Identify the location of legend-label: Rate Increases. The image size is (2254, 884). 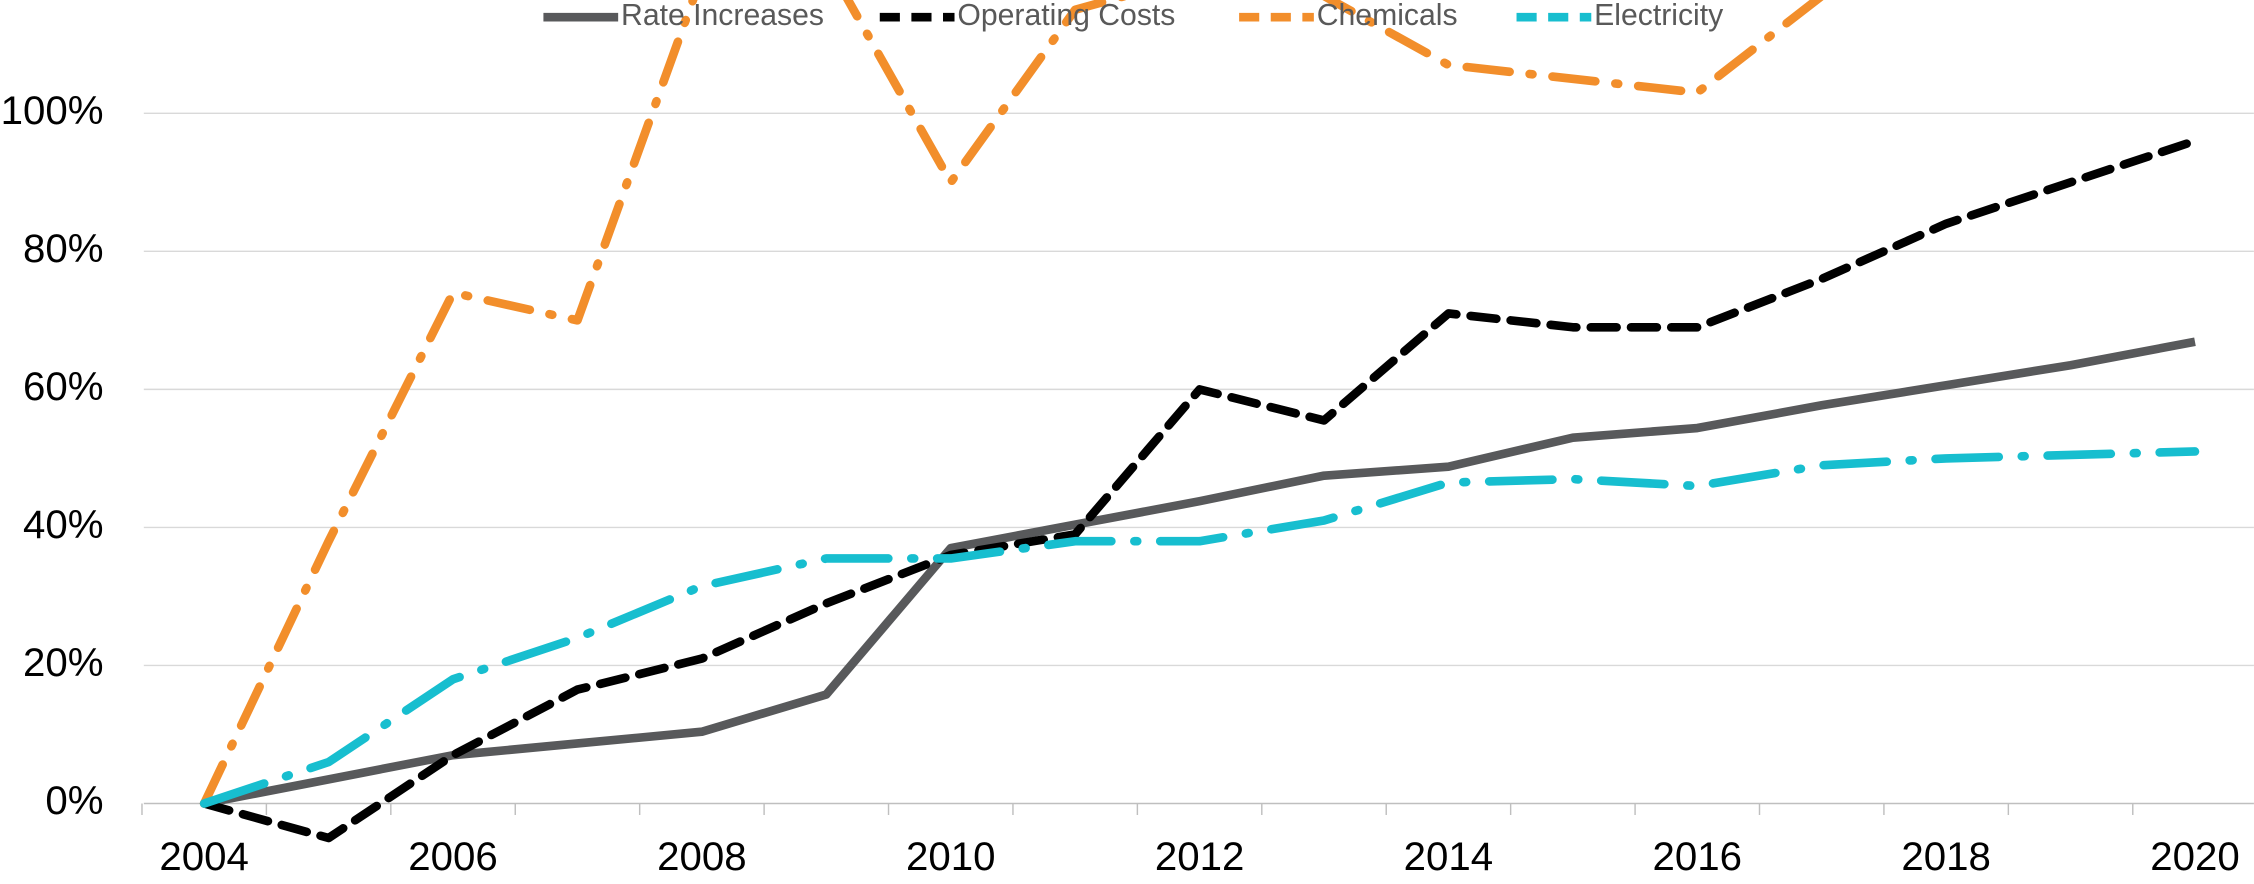
(722, 16).